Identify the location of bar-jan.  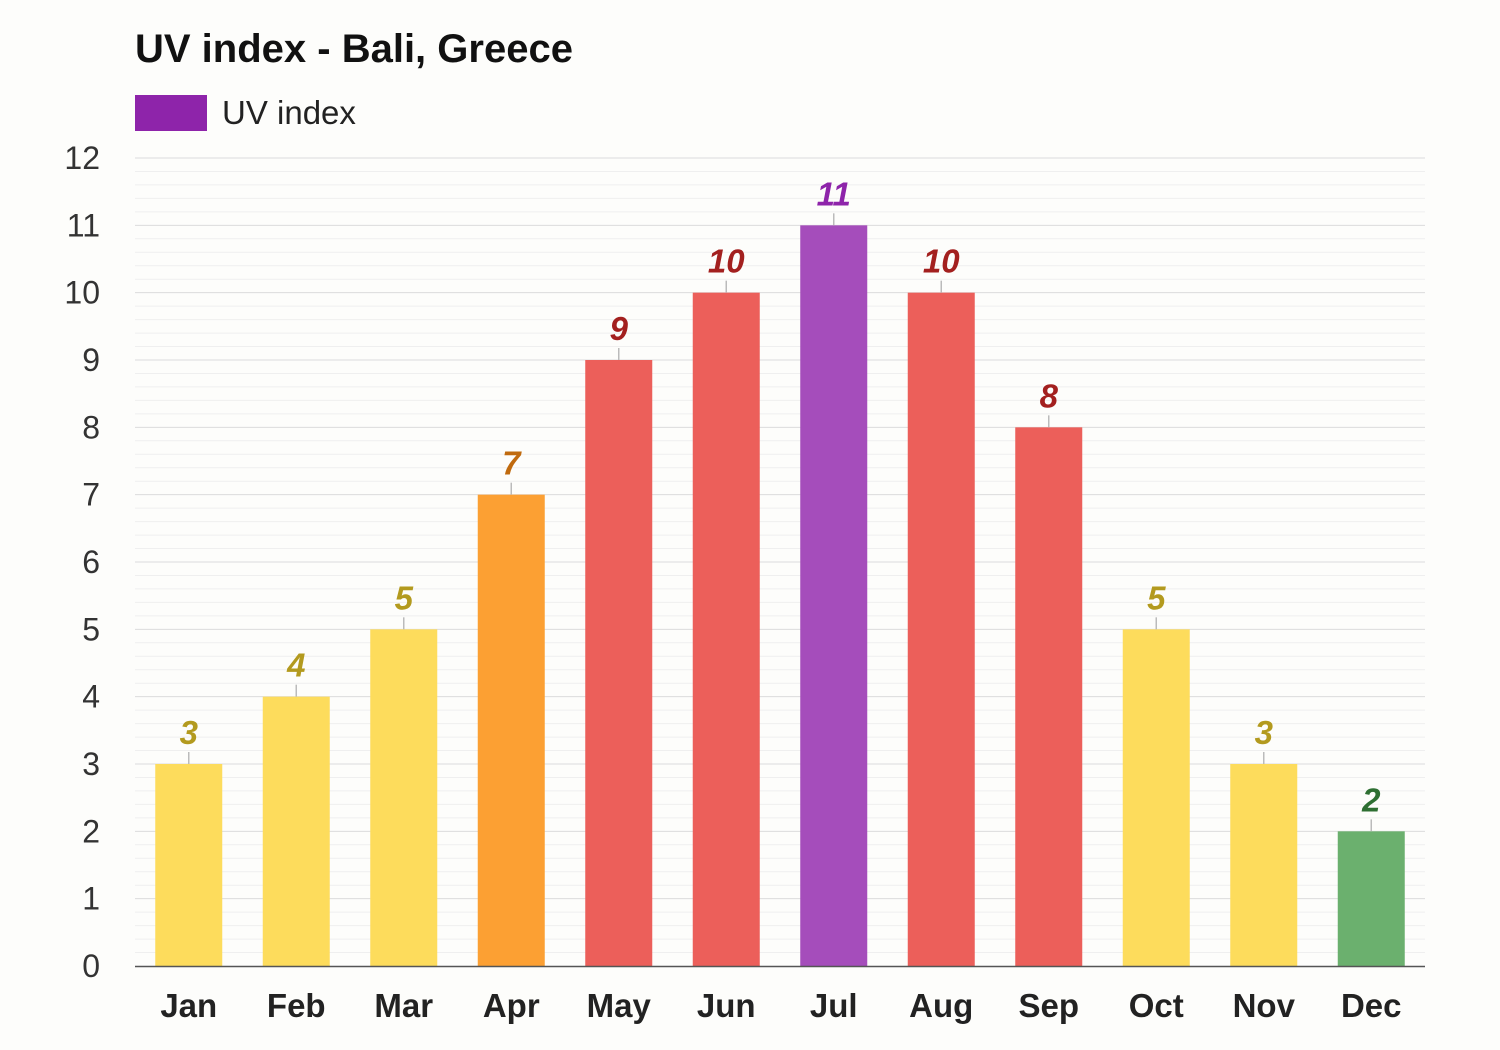
(189, 865).